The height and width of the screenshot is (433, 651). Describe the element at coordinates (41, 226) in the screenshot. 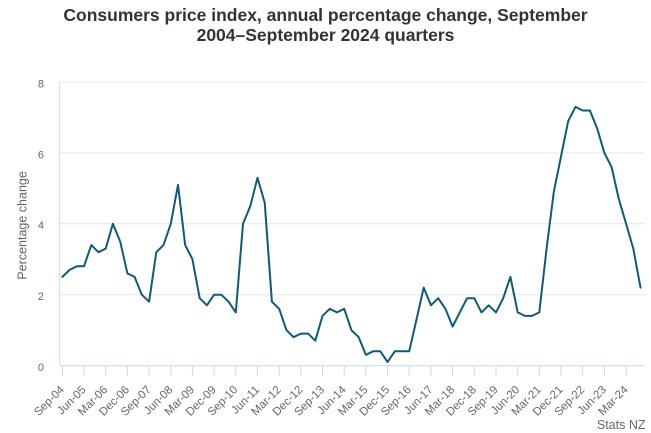

I see `svg-text: 4` at that location.